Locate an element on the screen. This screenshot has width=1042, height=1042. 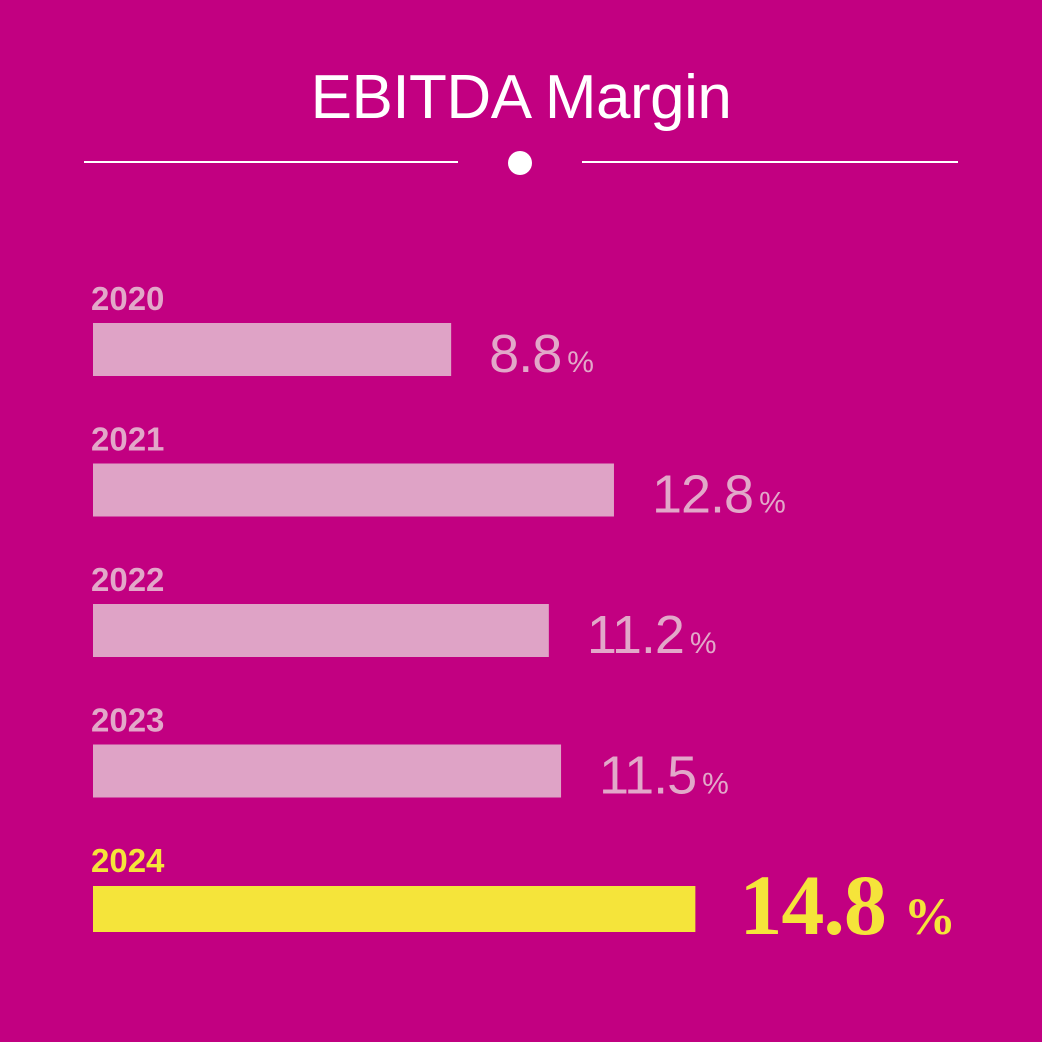
value-label: 11.2% is located at coordinates (651, 635).